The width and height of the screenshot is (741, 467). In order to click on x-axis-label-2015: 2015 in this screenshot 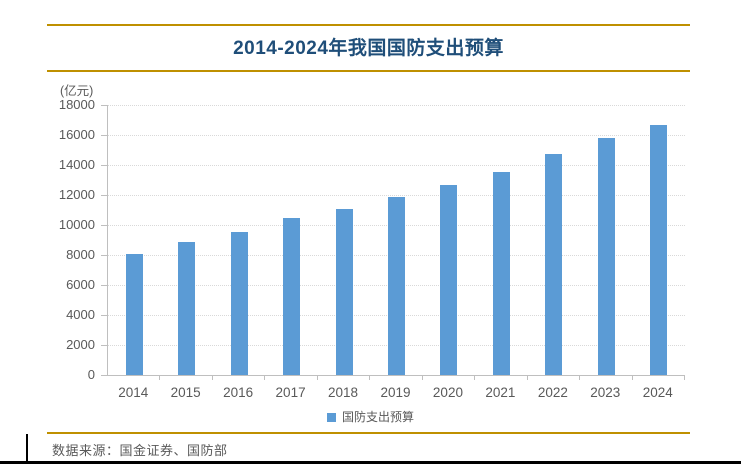, I will do `click(185, 392)`.